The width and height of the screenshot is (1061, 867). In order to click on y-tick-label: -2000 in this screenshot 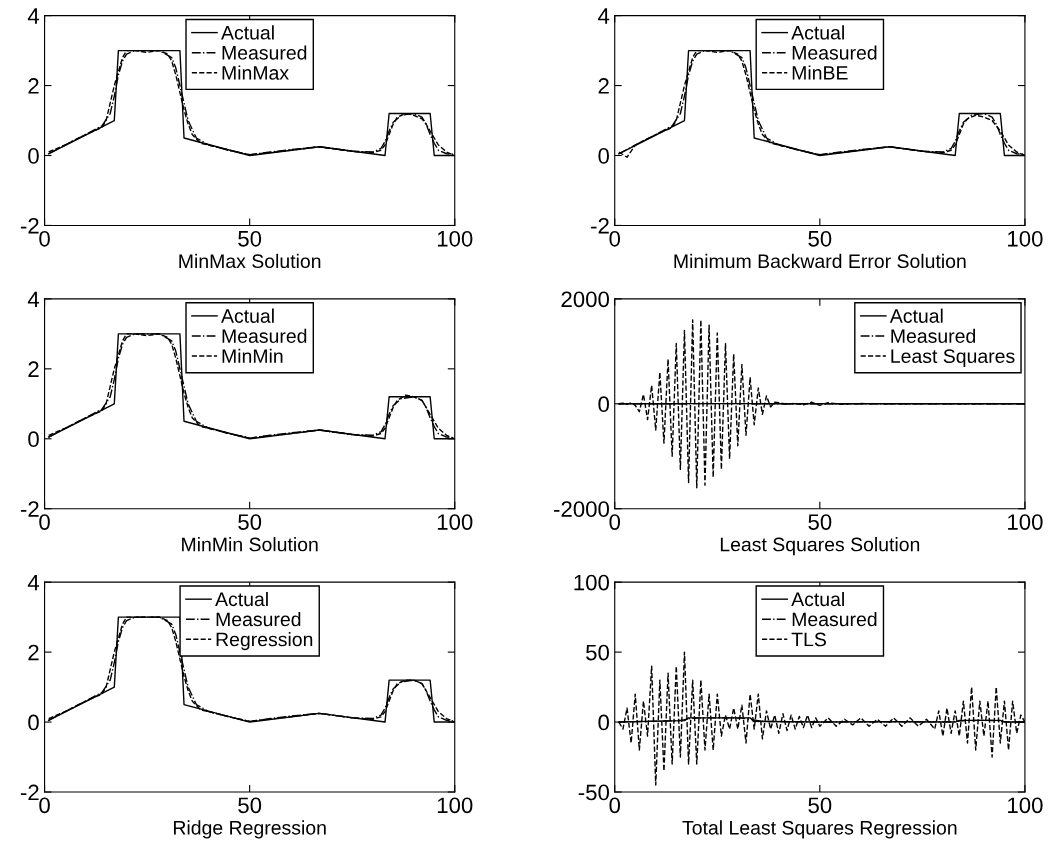, I will do `click(582, 509)`.